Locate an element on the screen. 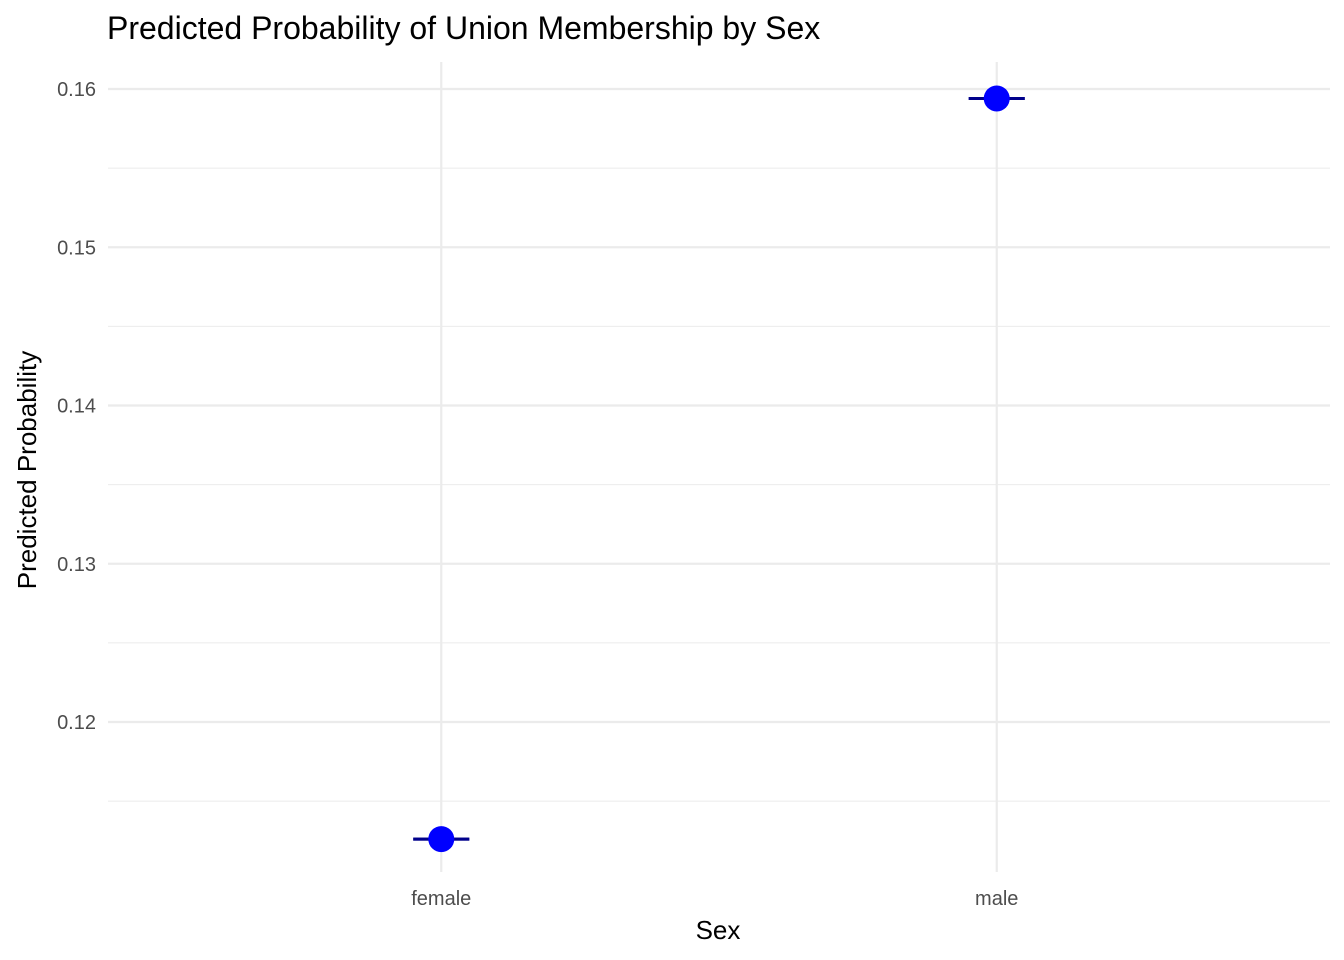 Image resolution: width=1344 pixels, height=960 pixels. y-tick-label: 0.13 is located at coordinates (76, 565).